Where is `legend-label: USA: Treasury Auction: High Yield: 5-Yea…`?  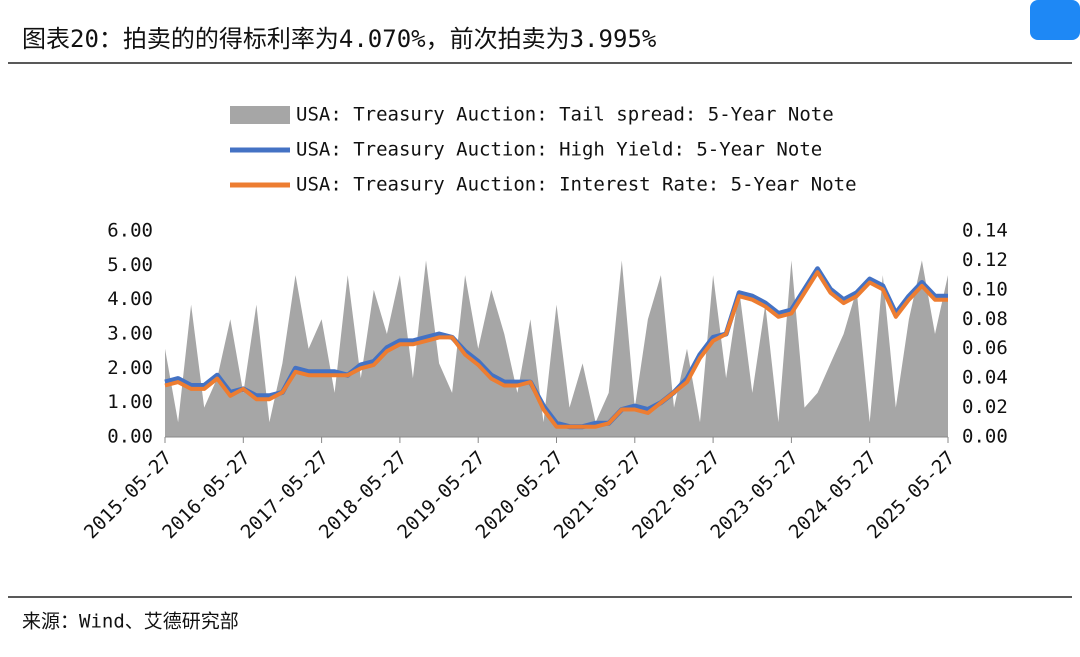
legend-label: USA: Treasury Auction: High Yield: 5-Yea… is located at coordinates (559, 150).